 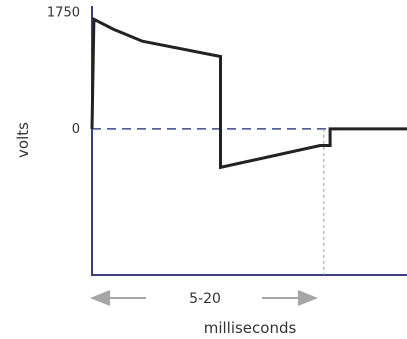 I want to click on y-axis-label: volts, so click(x=23, y=140).